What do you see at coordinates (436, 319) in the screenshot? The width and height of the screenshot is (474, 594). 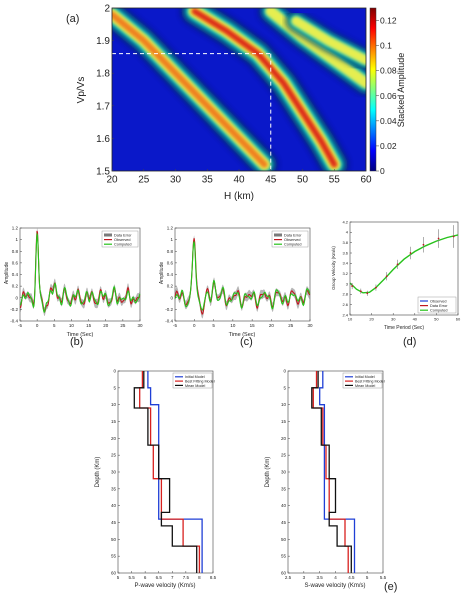 I see `axis-d-xtick-label: 50` at bounding box center [436, 319].